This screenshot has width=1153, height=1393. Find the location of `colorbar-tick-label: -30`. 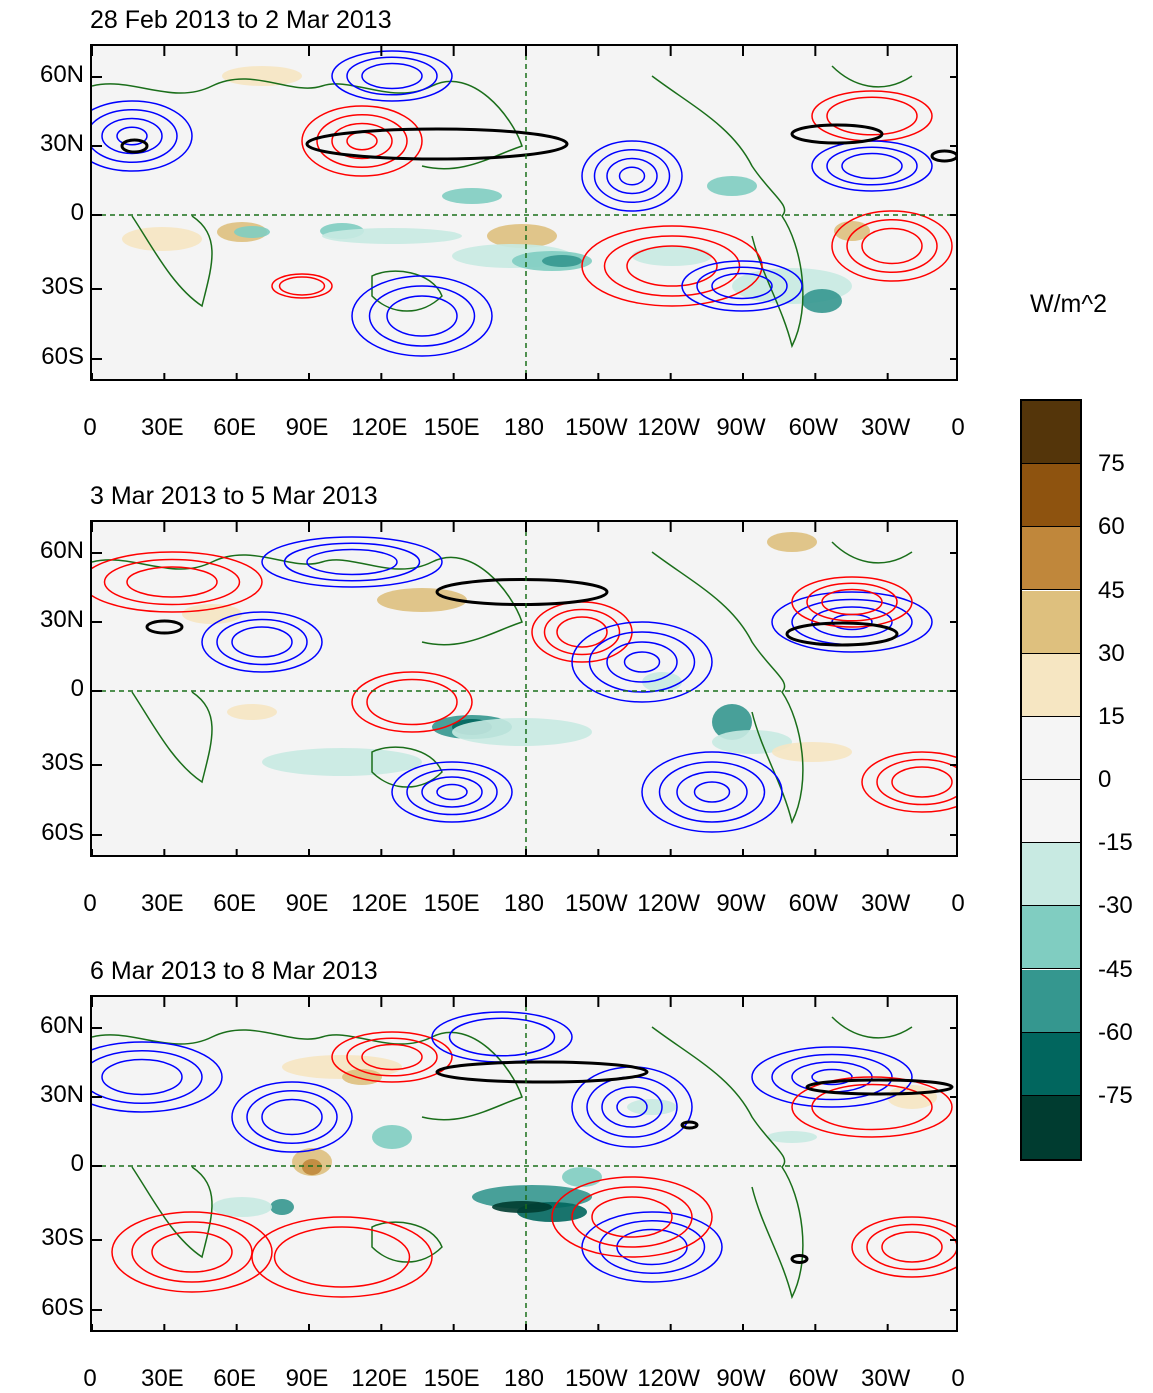

colorbar-tick-label: -30 is located at coordinates (1115, 906).